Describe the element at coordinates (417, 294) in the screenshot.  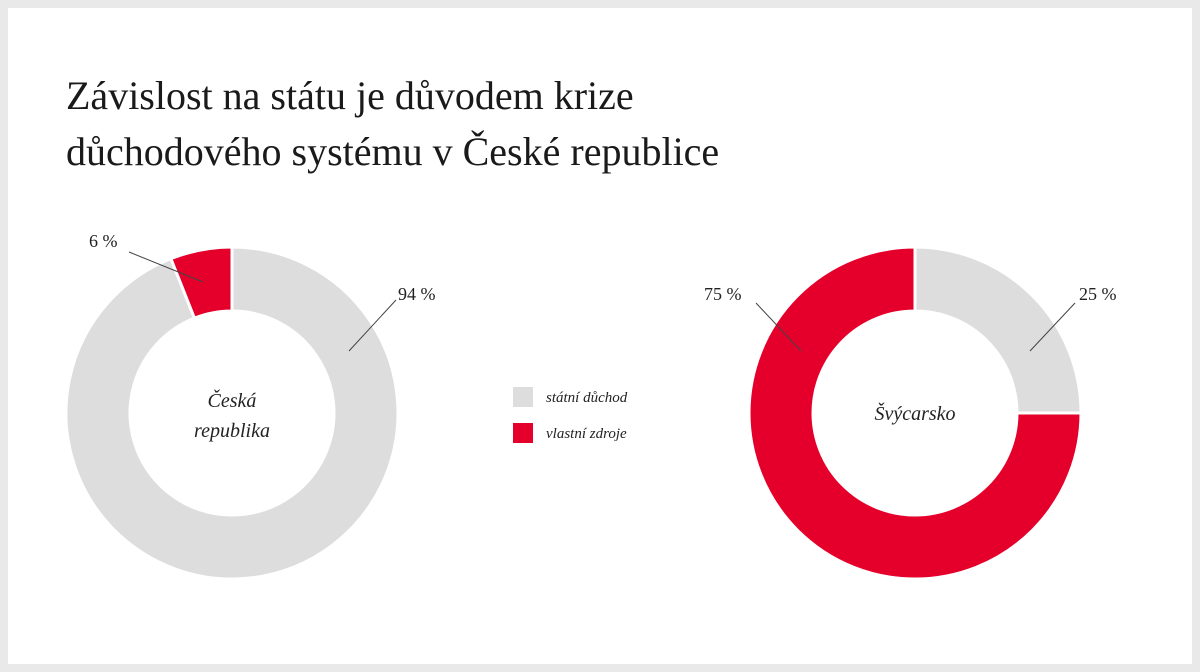
I see `value-label-cz-statni: 94 %` at that location.